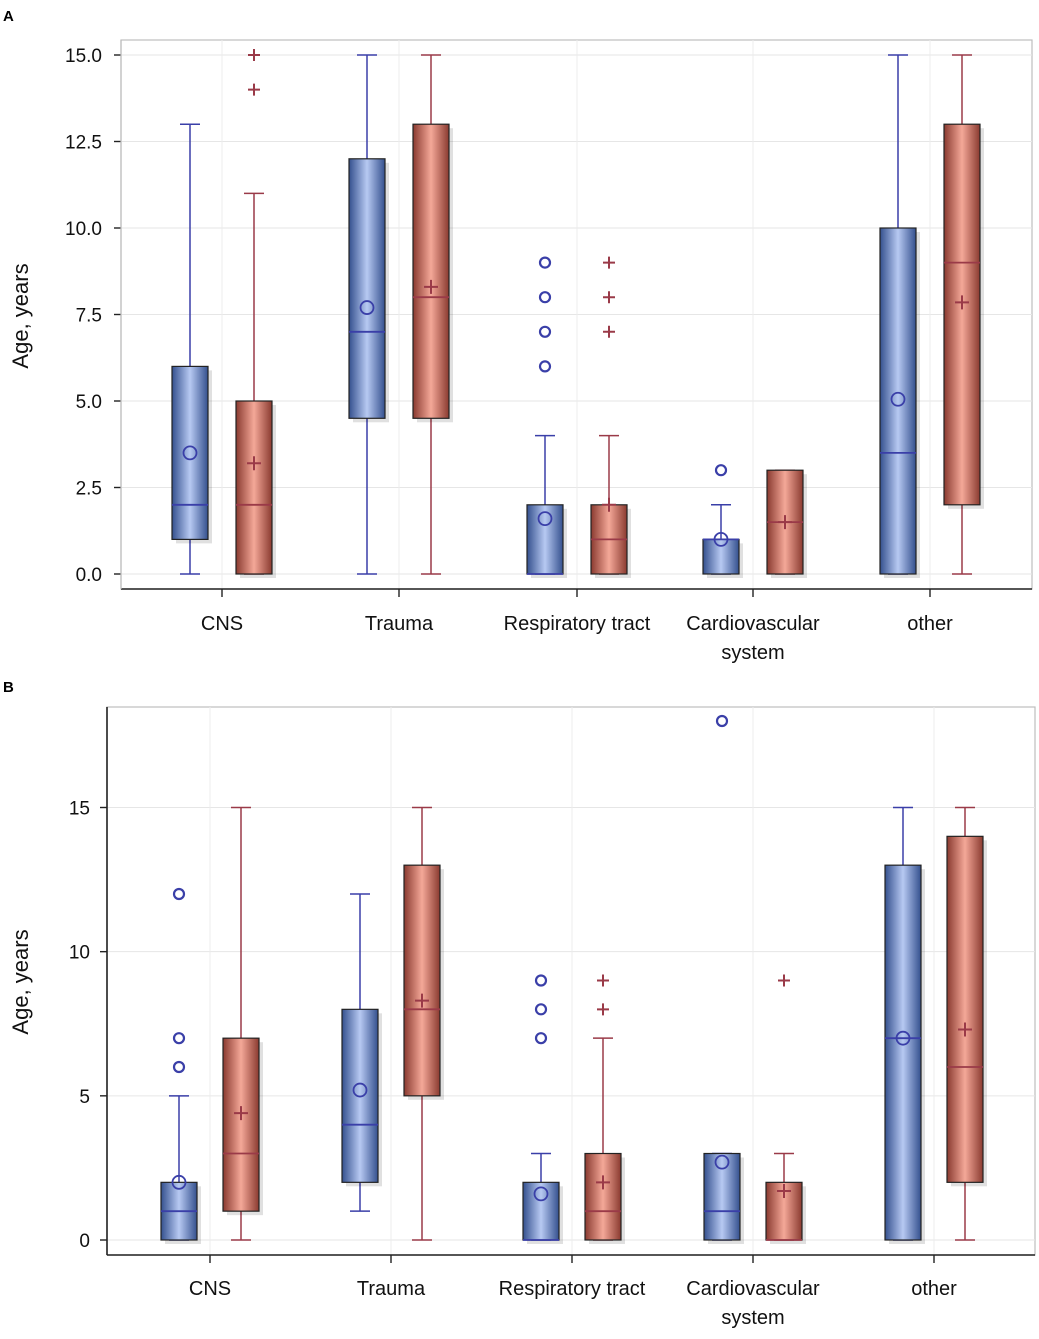  I want to click on panel-a-y-tick-label: 7.5, so click(89, 316).